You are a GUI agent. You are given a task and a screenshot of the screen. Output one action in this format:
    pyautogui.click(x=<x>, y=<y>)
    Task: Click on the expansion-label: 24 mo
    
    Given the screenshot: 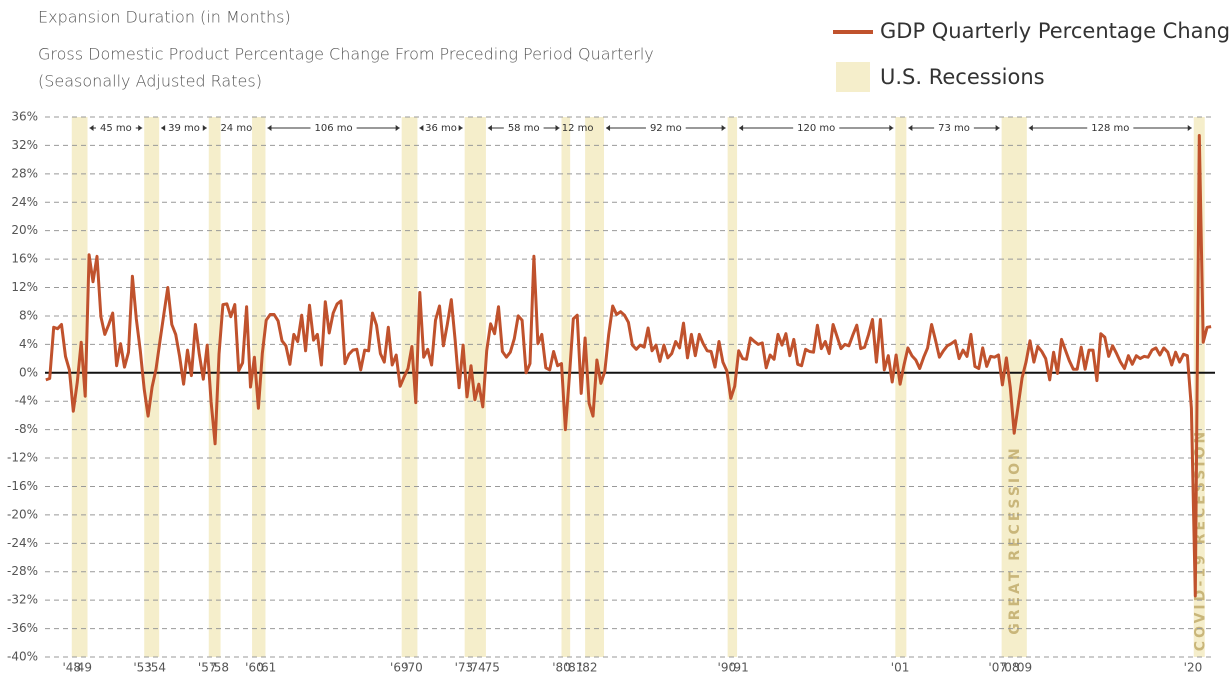 What is the action you would take?
    pyautogui.click(x=236, y=128)
    